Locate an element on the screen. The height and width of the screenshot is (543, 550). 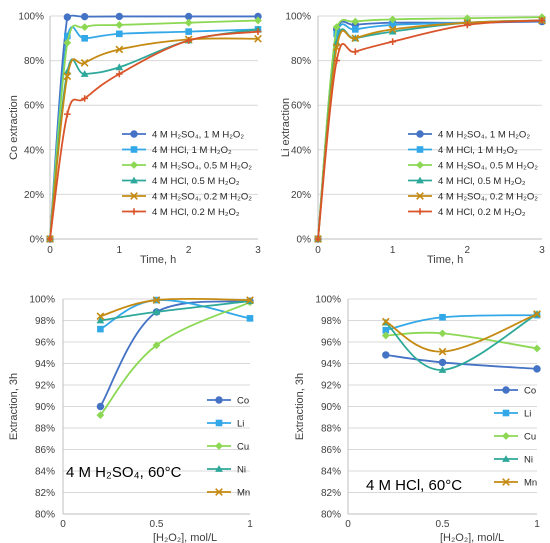
x-axis-title: Time, h is located at coordinates (158, 260).